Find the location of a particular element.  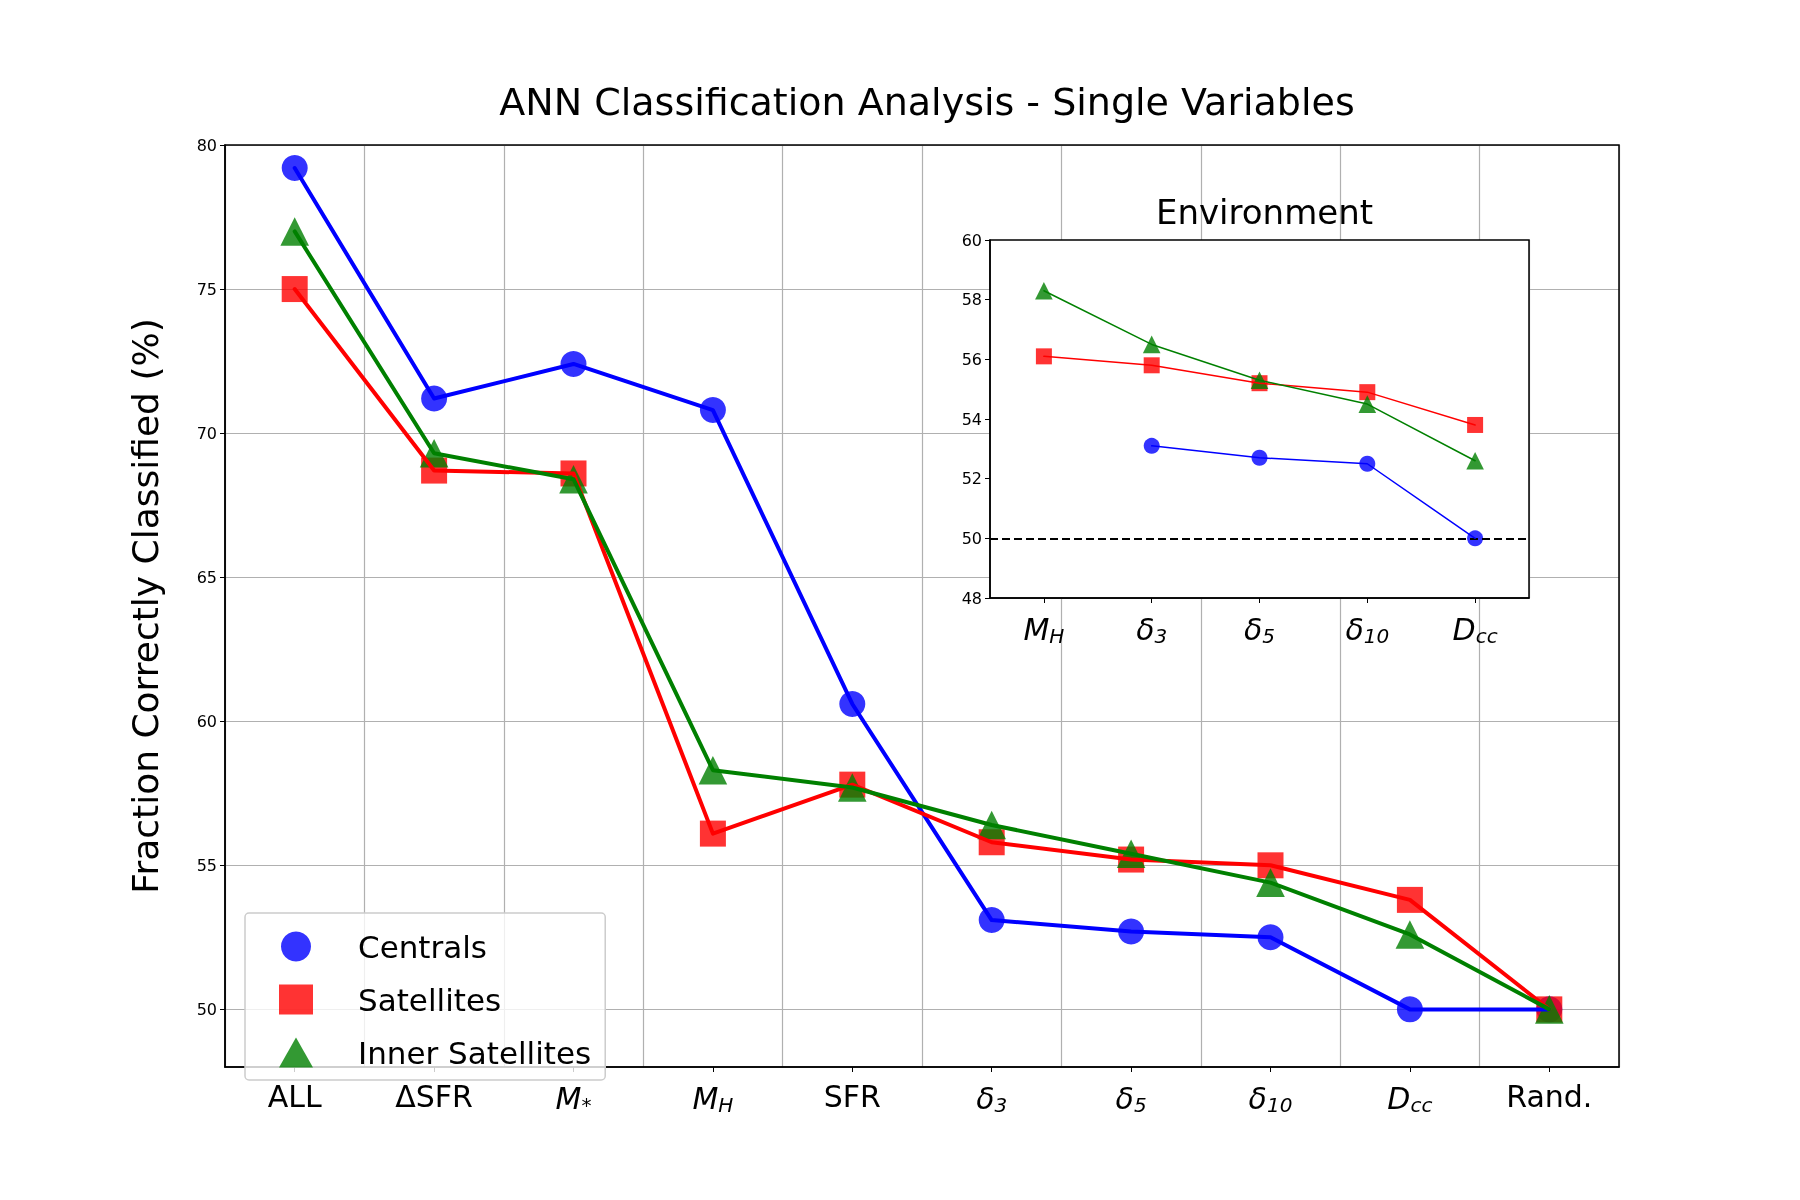

x-tick-label: ALL is located at coordinates (294, 1096).